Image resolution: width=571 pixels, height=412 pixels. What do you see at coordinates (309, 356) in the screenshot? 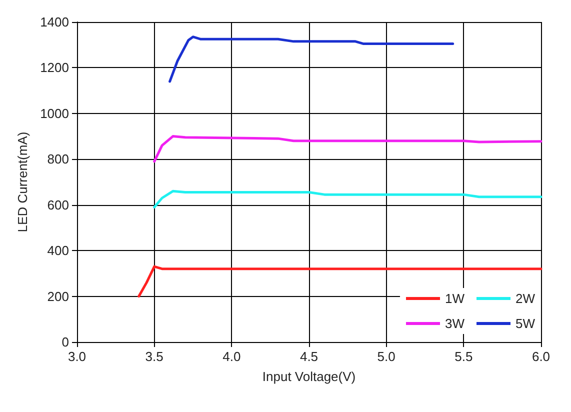
I see `x-tick-label: 4.5` at bounding box center [309, 356].